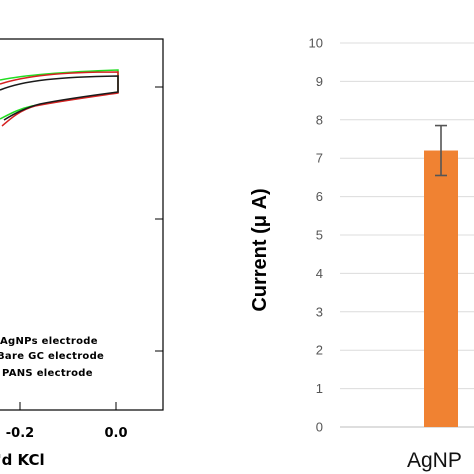 This screenshot has width=474, height=474. What do you see at coordinates (316, 43) in the screenshot?
I see `bar-y-tick-label: 10` at bounding box center [316, 43].